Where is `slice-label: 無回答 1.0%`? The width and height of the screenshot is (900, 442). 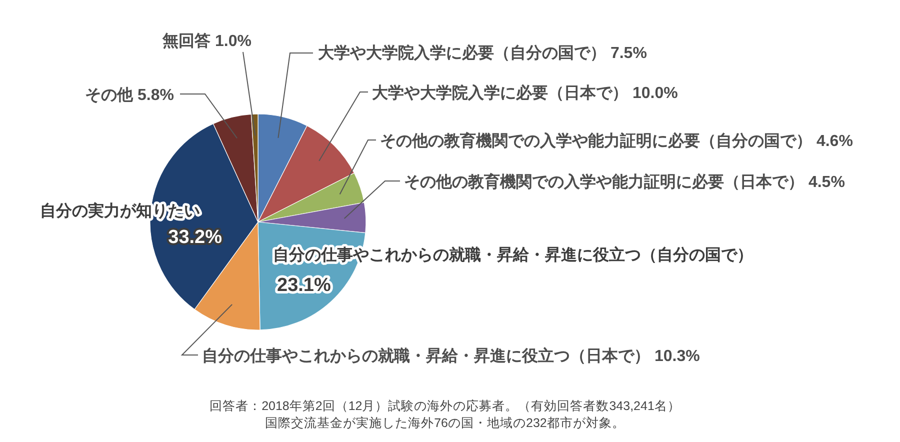
slice-label: 無回答 1.0% is located at coordinates (207, 41).